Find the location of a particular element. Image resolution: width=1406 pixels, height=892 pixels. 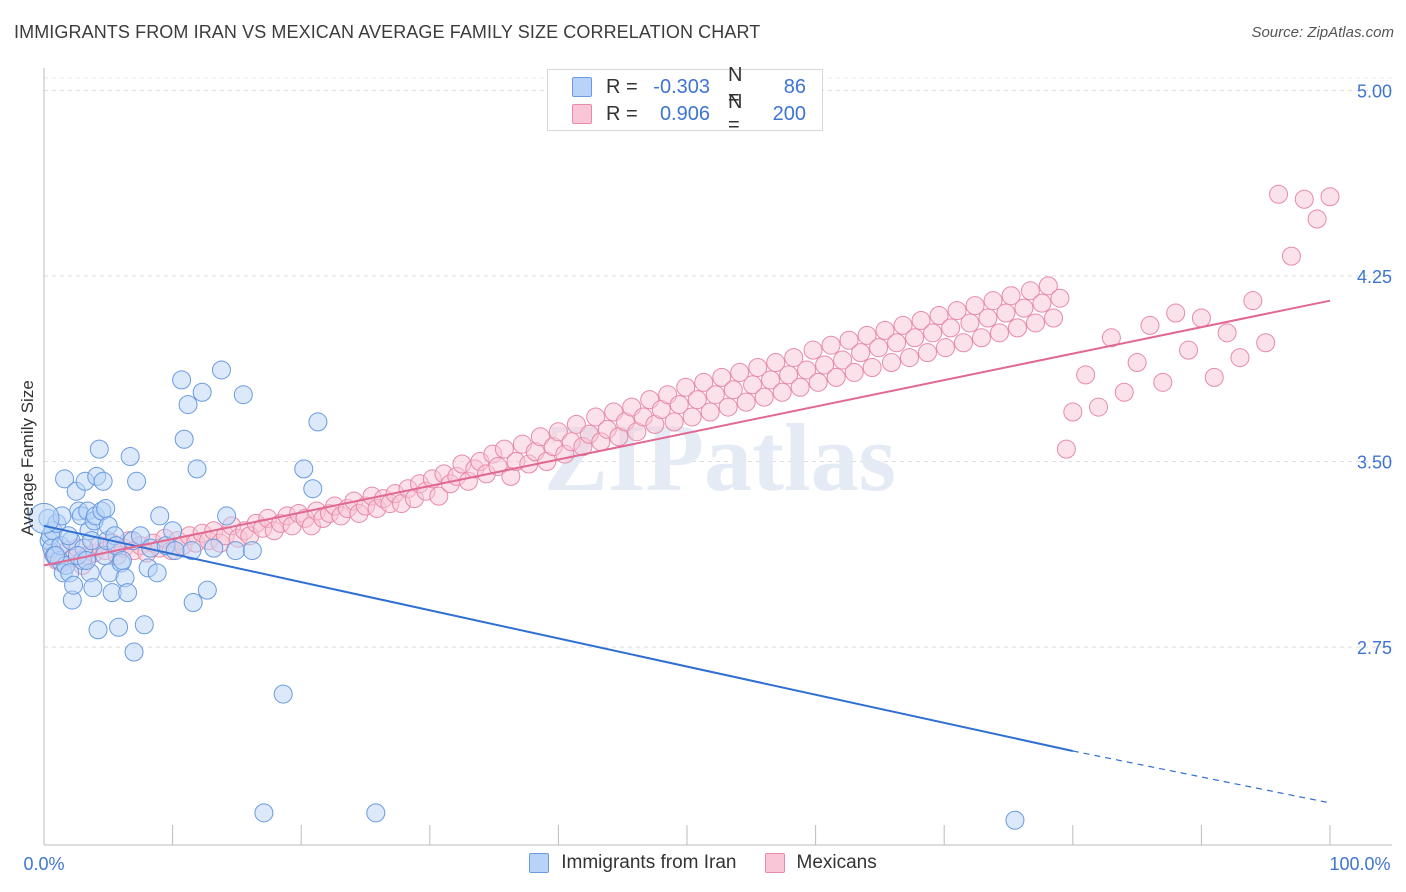

legend-item-iran: Immigrants from Iran is located at coordinates (633, 863).